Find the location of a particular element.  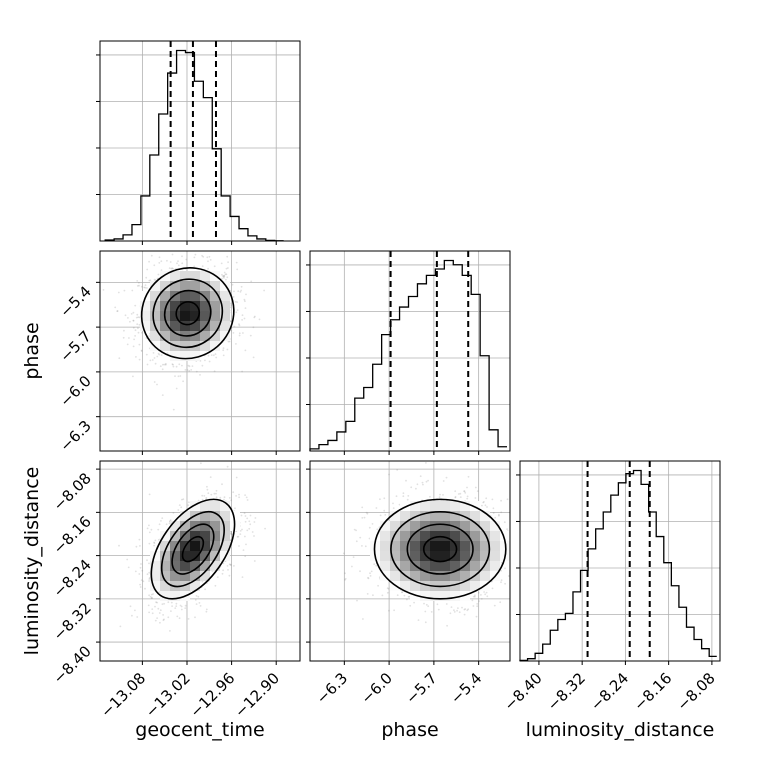

histogram-luminosity_distance is located at coordinates (618, 565).